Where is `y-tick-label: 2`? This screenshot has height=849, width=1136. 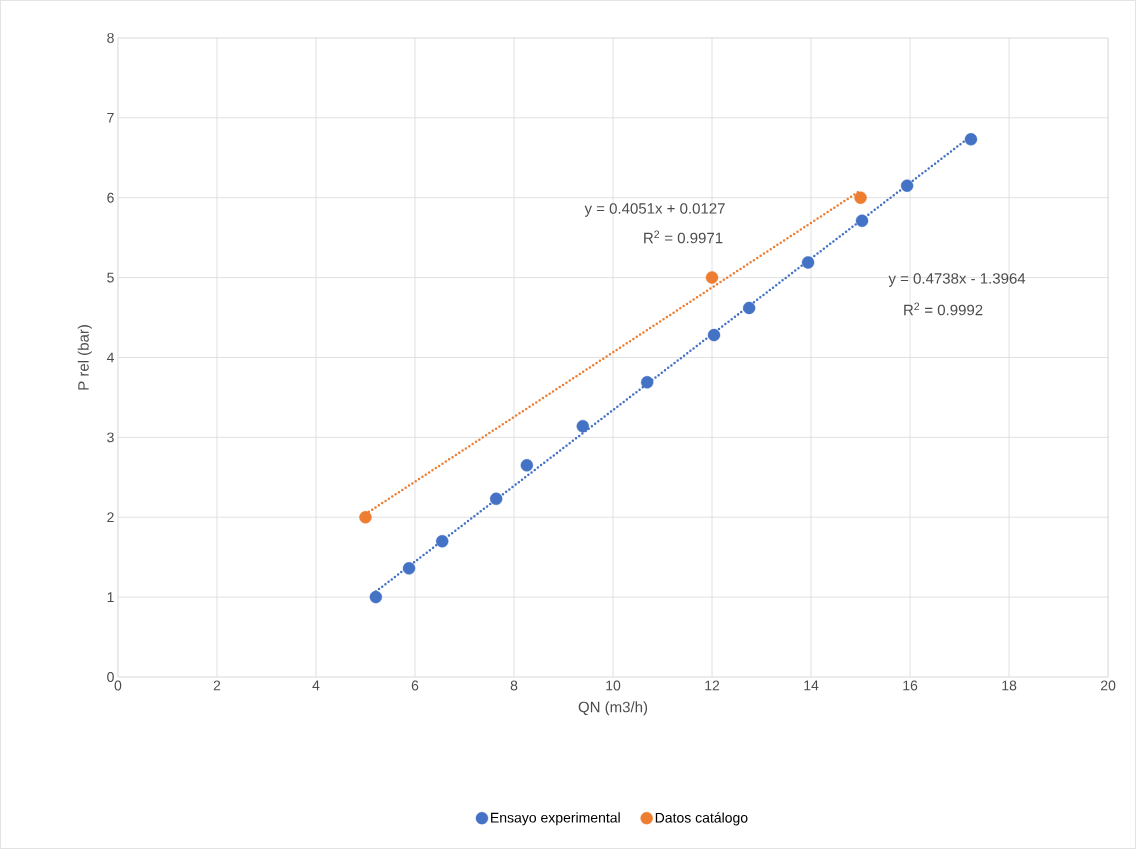 y-tick-label: 2 is located at coordinates (110, 517).